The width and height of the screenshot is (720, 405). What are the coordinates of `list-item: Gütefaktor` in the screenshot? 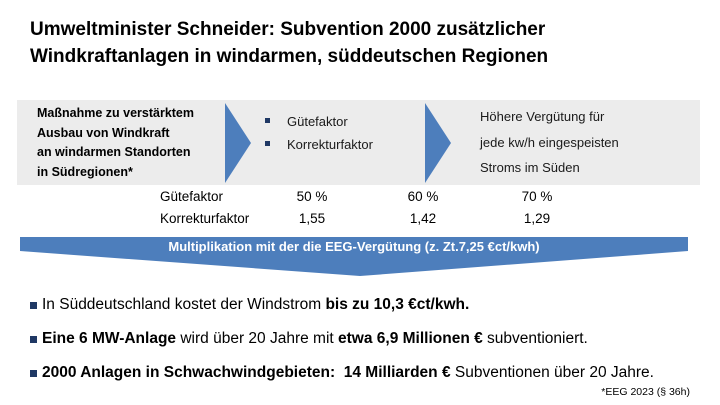 It's located at (319, 121).